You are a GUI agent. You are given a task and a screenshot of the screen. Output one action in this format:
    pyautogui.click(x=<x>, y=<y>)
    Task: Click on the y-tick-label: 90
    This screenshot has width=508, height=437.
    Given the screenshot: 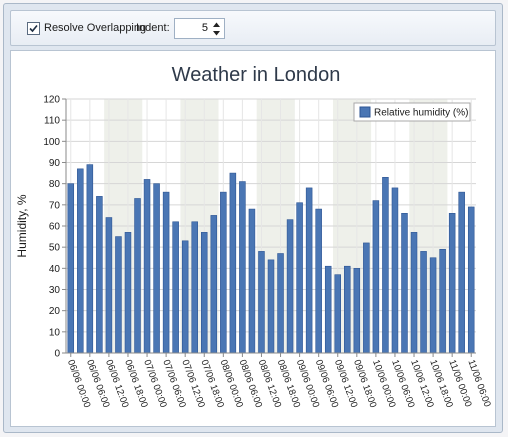 What is the action you would take?
    pyautogui.click(x=55, y=163)
    